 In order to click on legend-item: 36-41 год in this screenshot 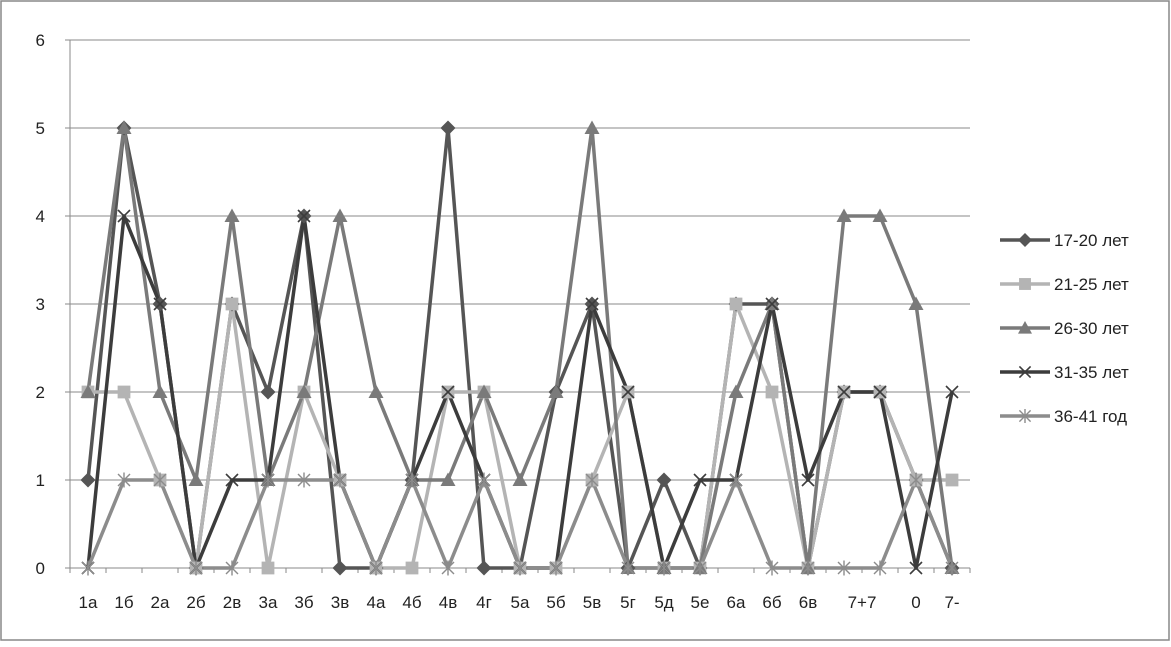, I will do `click(1063, 416)`.